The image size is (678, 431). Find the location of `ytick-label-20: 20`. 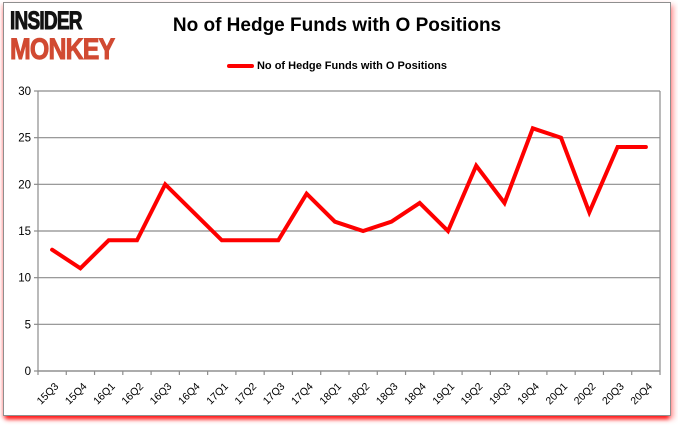

ytick-label-20: 20 is located at coordinates (24, 185).